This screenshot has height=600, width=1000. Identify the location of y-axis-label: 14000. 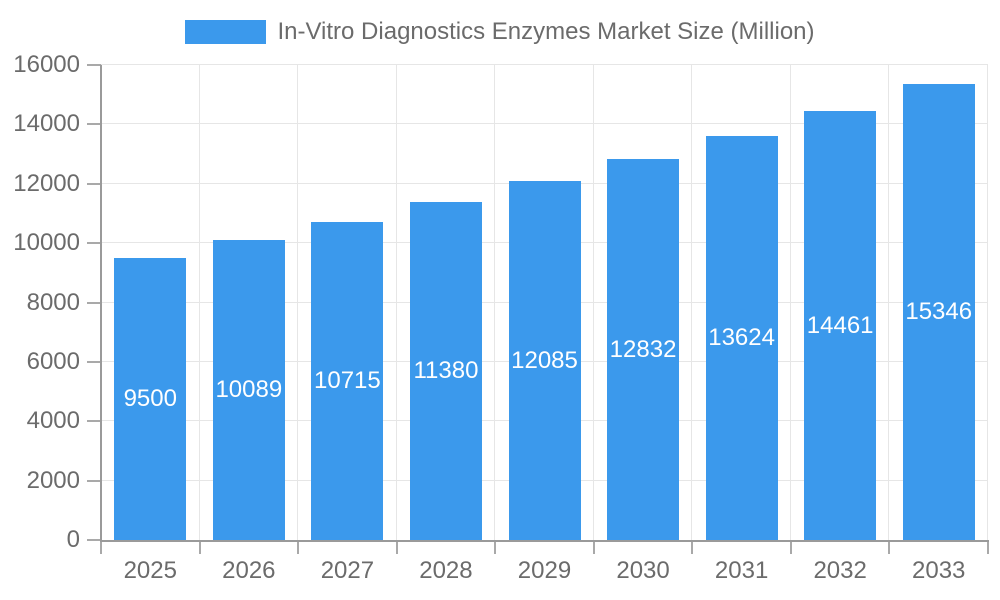
(46, 124).